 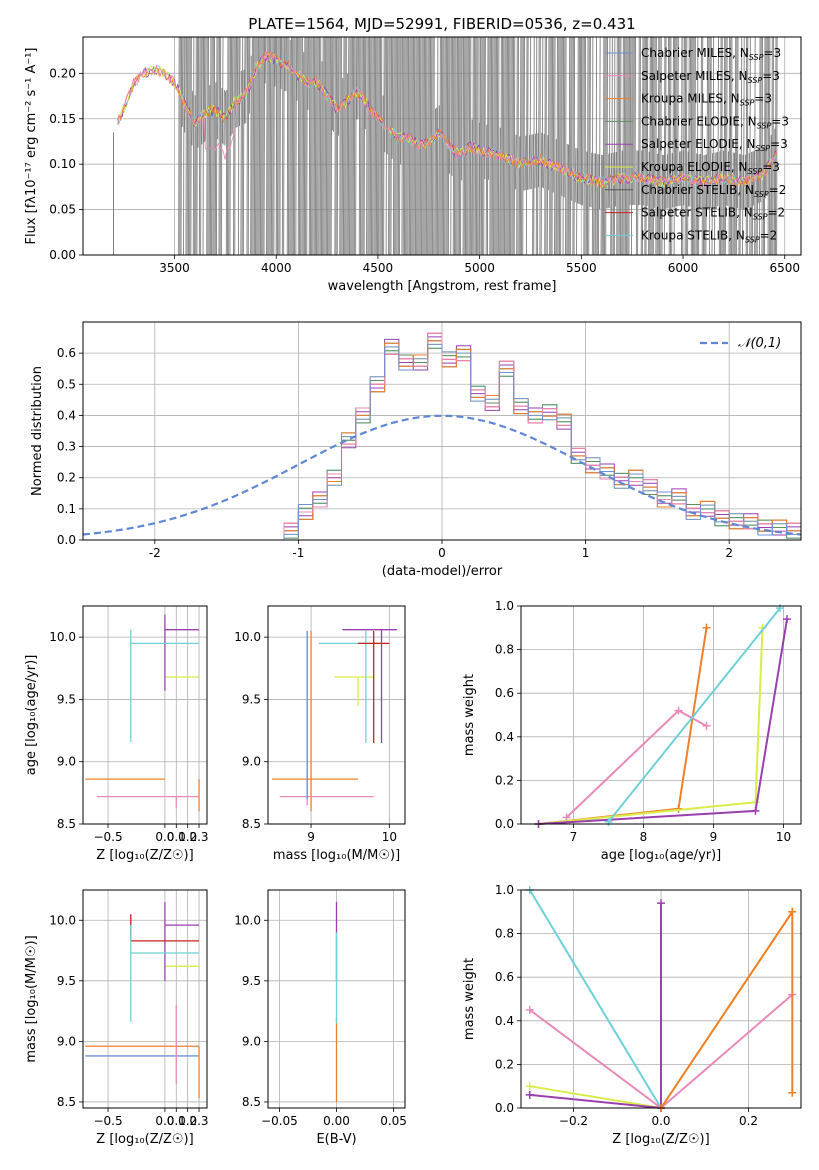 What do you see at coordinates (148, 801) in the screenshot?
I see `cross-salpeter-miles` at bounding box center [148, 801].